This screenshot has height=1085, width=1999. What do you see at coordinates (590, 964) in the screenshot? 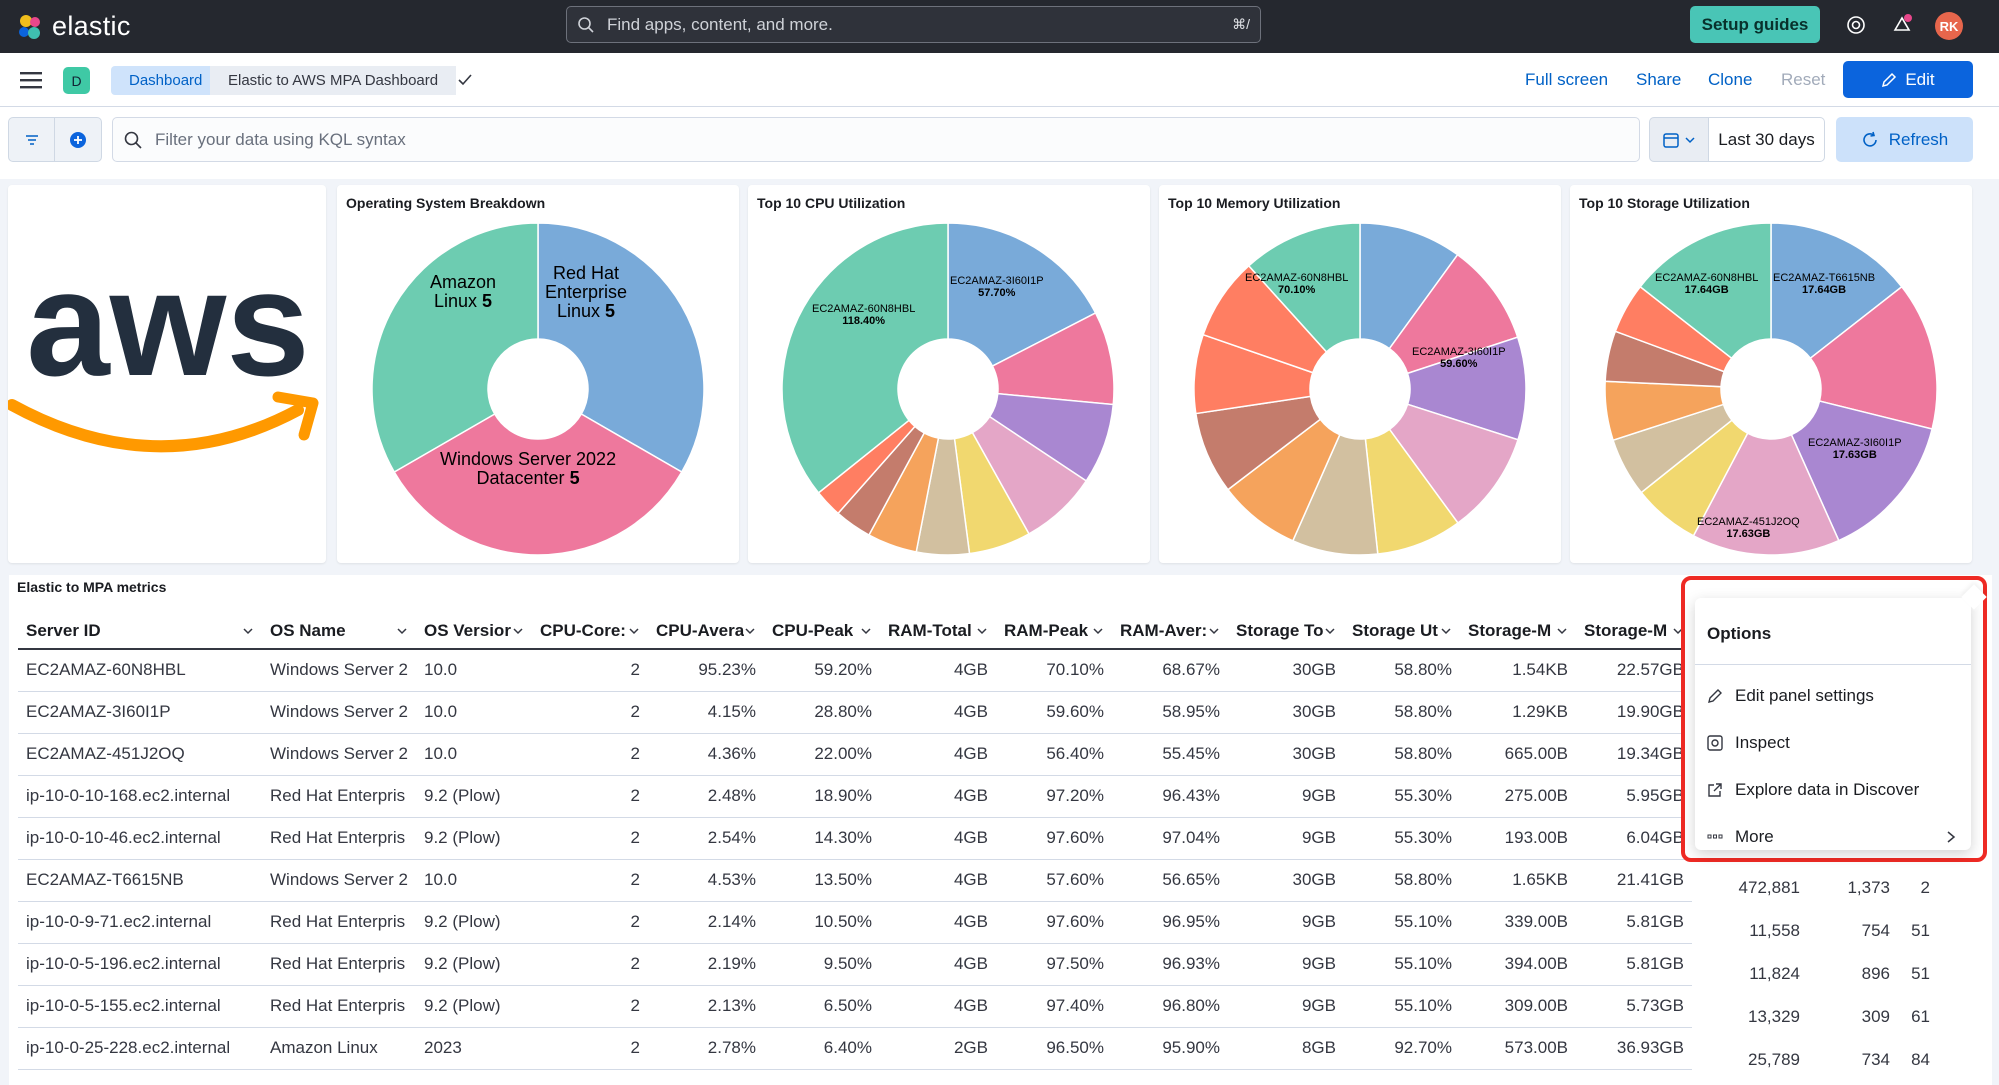
I see `table-cell: 2` at bounding box center [590, 964].